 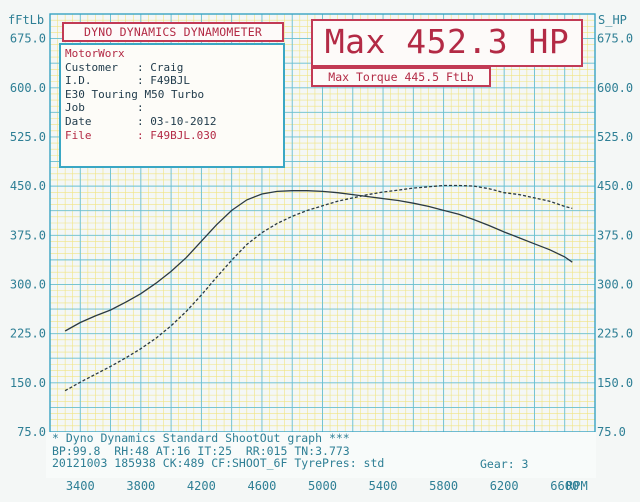 What do you see at coordinates (28, 284) in the screenshot?
I see `left-y-tick-label: 300.0` at bounding box center [28, 284].